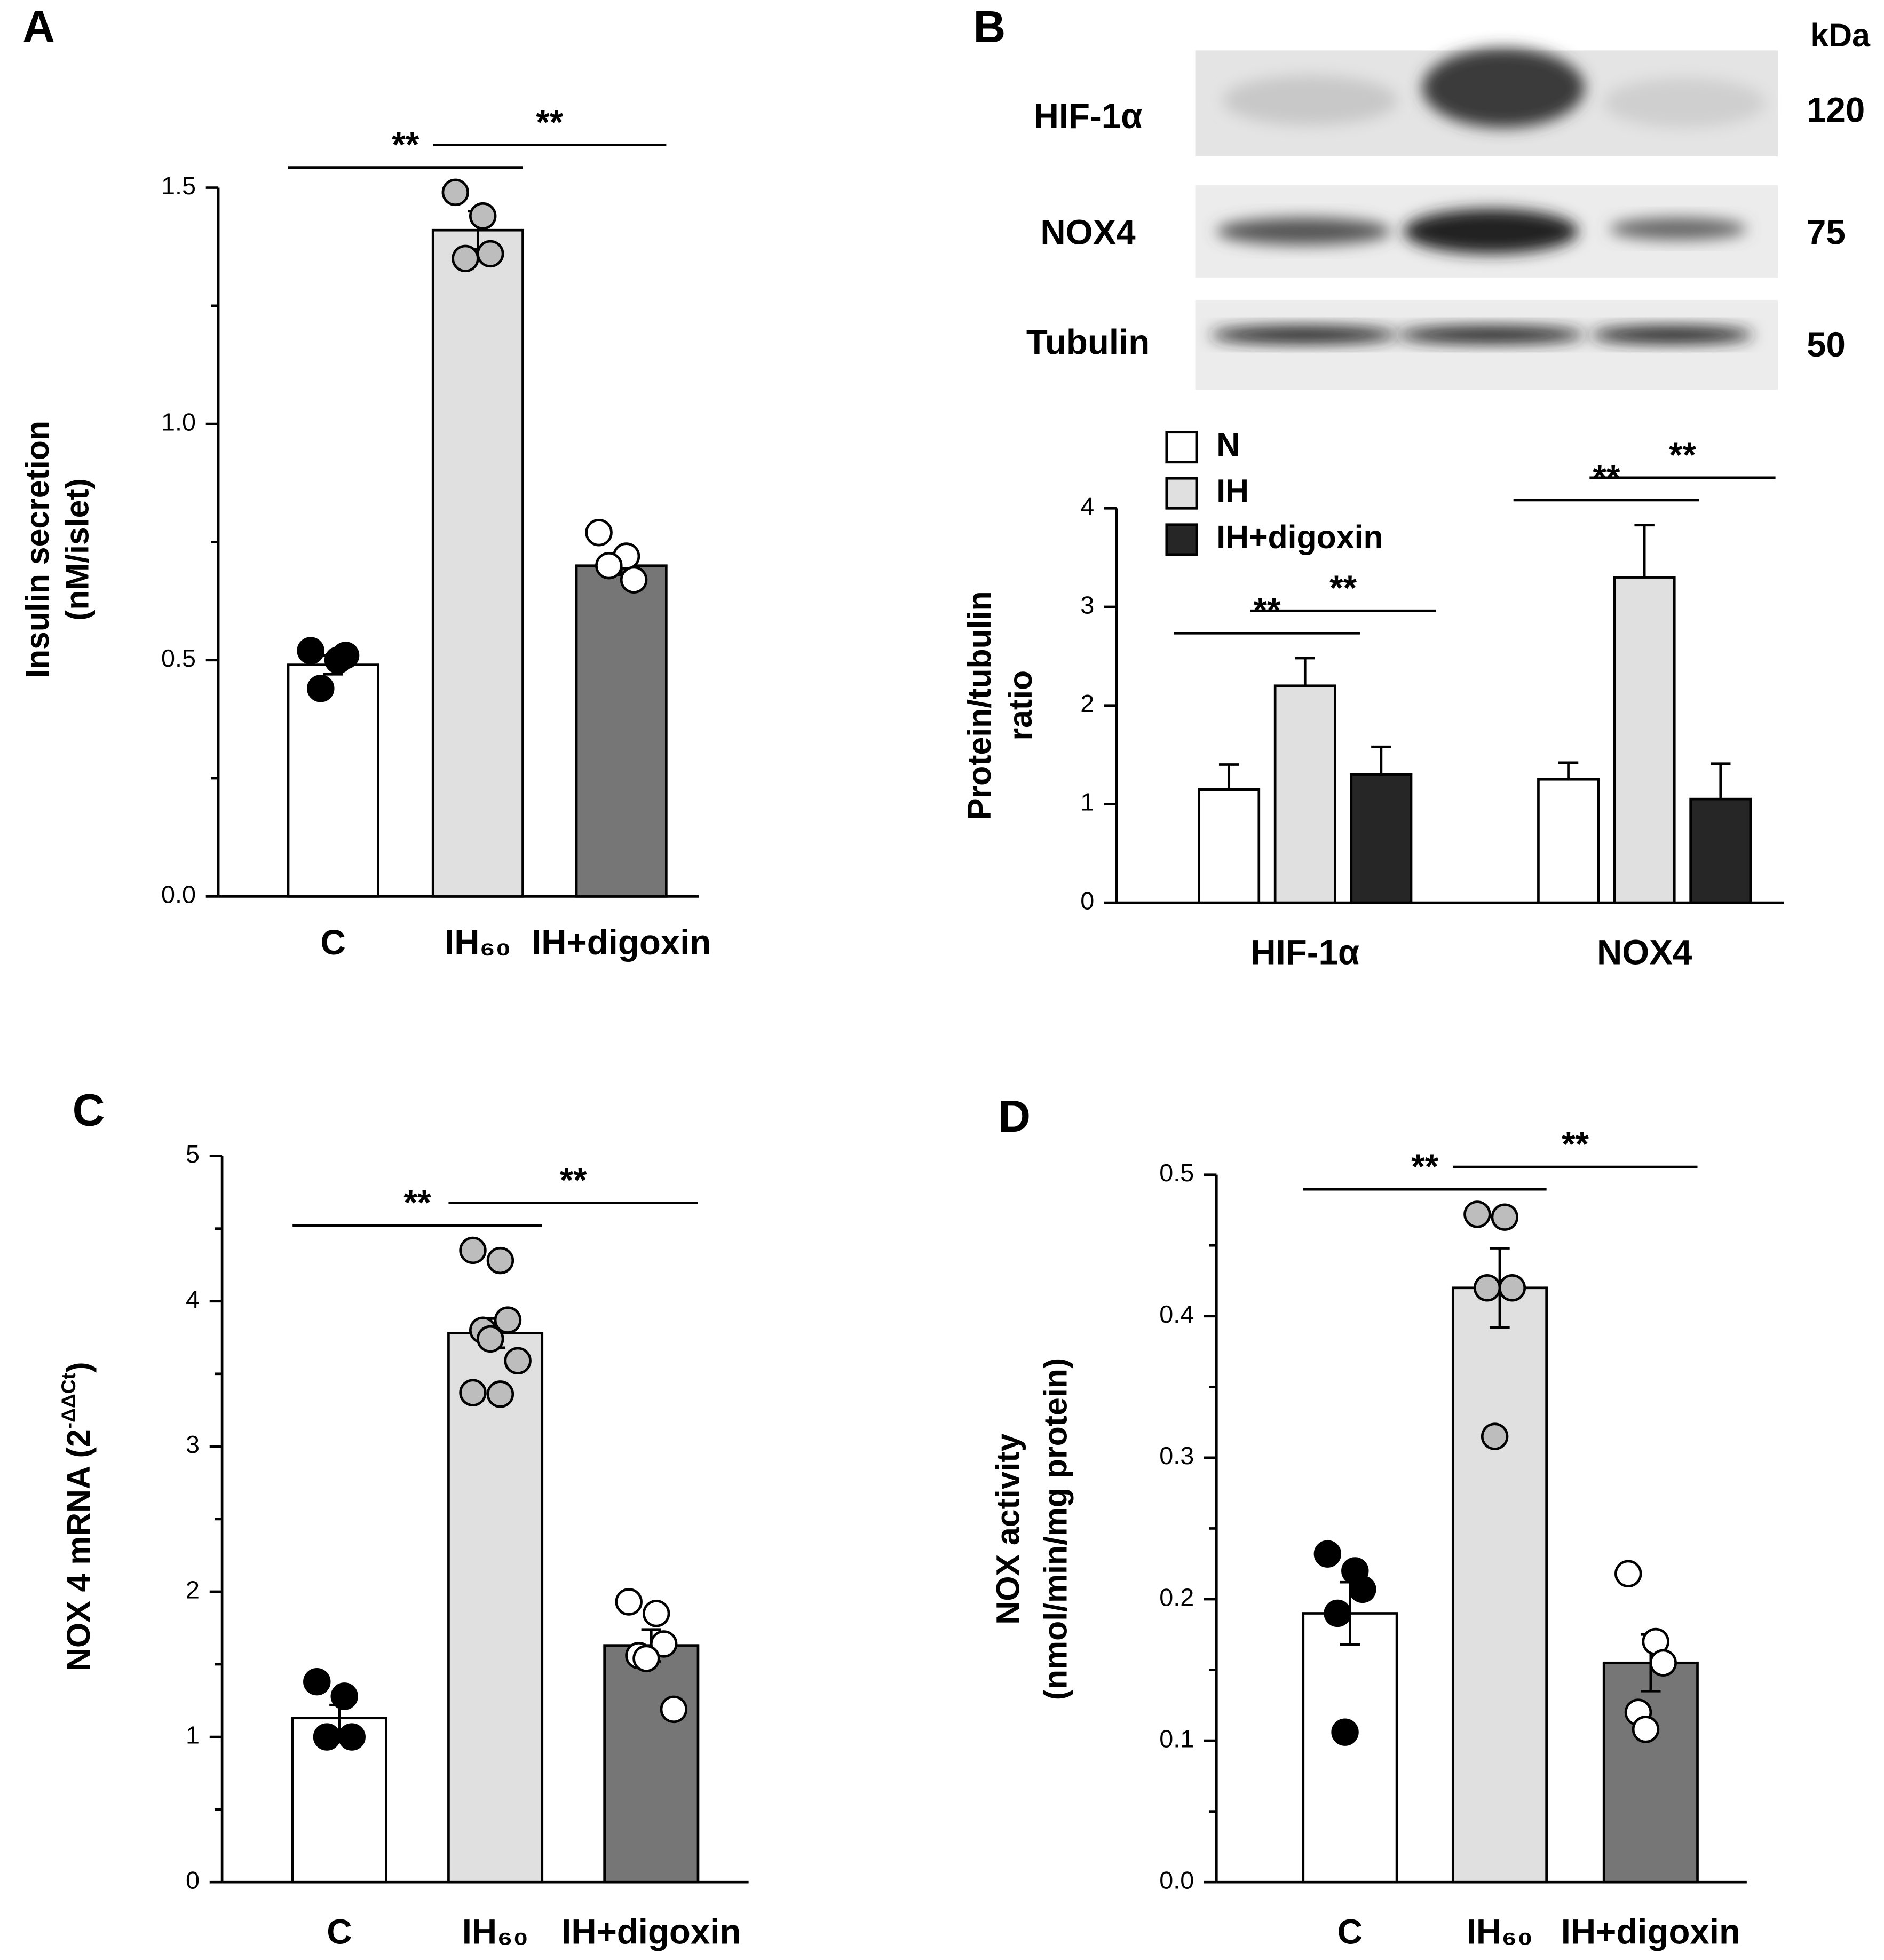 The height and width of the screenshot is (1960, 1884). What do you see at coordinates (1087, 605) in the screenshot?
I see `y-tick-label: 3` at bounding box center [1087, 605].